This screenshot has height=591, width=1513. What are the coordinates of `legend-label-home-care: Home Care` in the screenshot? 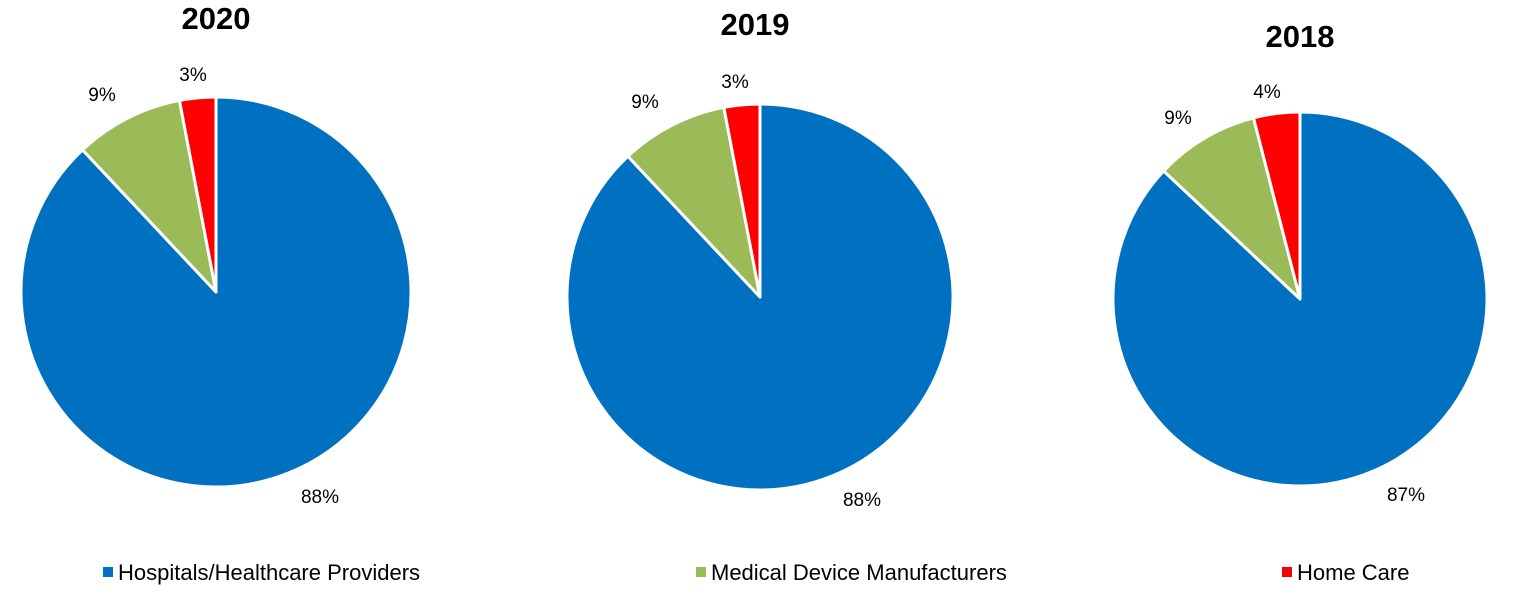 It's located at (1353, 572).